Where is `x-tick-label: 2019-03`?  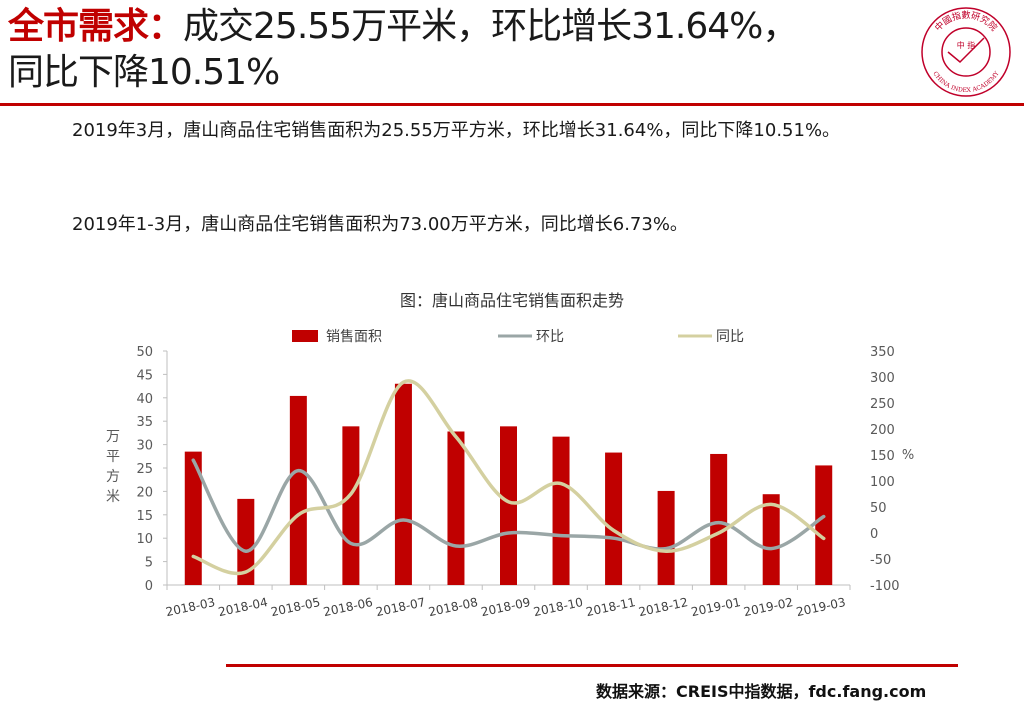
x-tick-label: 2019-03 is located at coordinates (821, 607).